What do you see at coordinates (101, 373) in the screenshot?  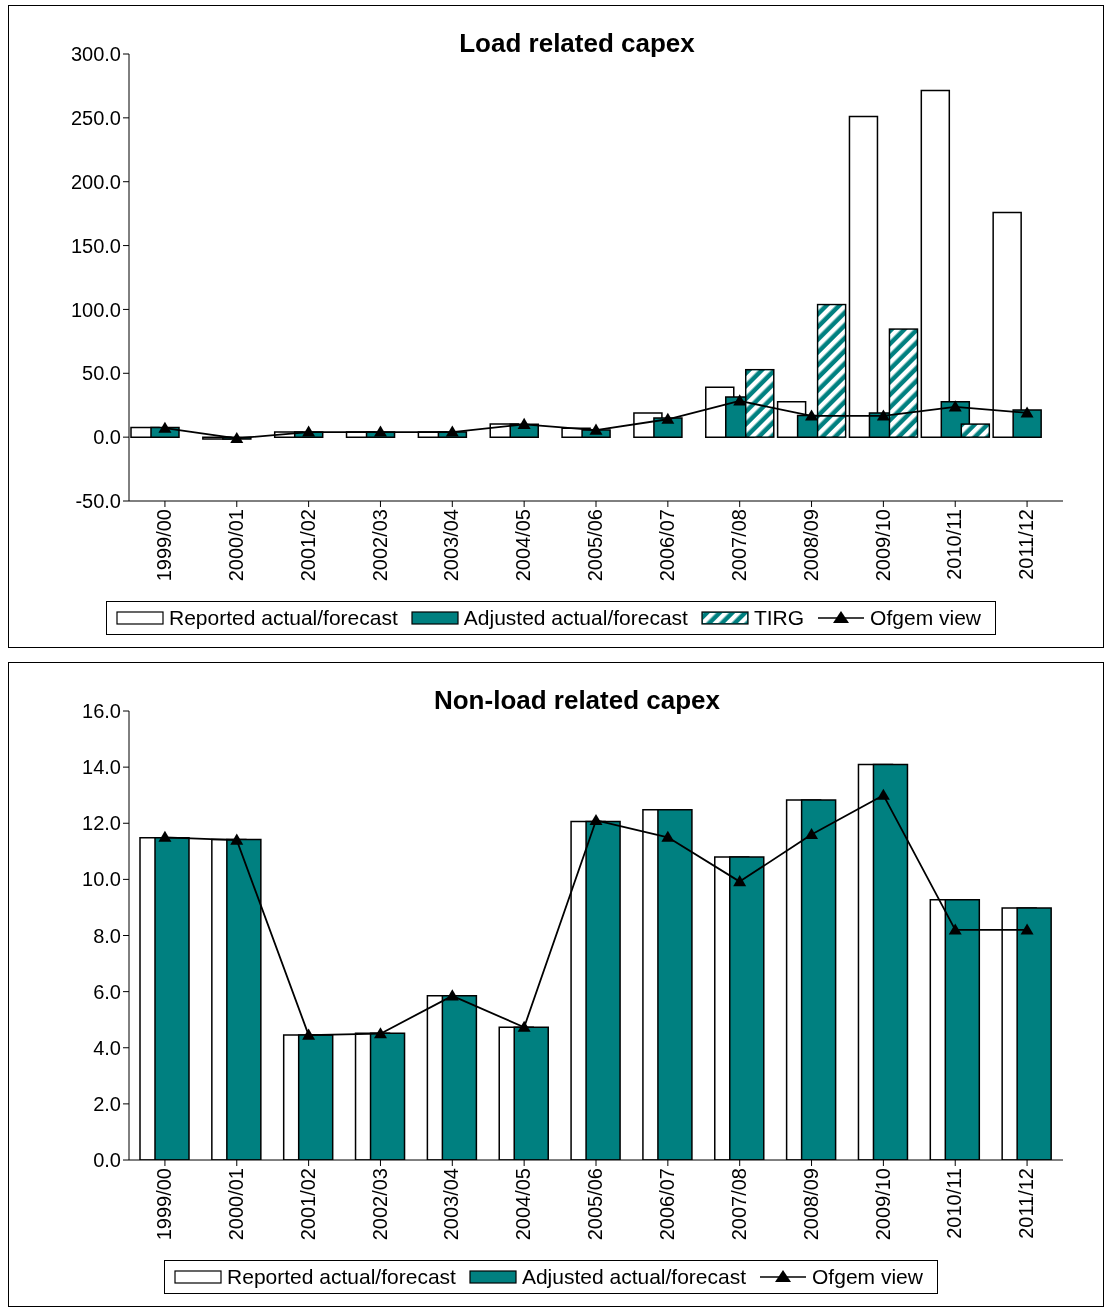 I see `y-tick-label: 50.0` at bounding box center [101, 373].